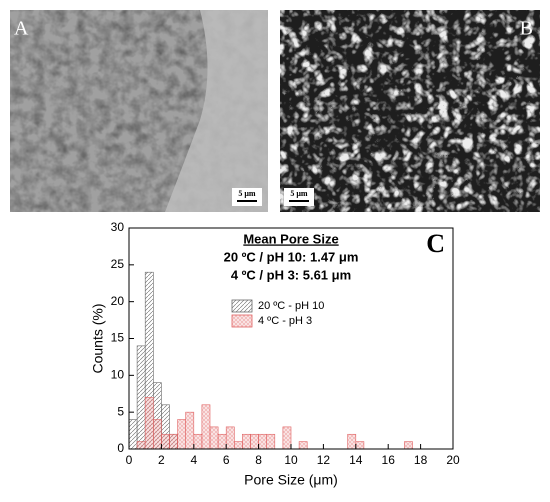 This screenshot has height=502, width=550. I want to click on y-tick-label: 15, so click(118, 338).